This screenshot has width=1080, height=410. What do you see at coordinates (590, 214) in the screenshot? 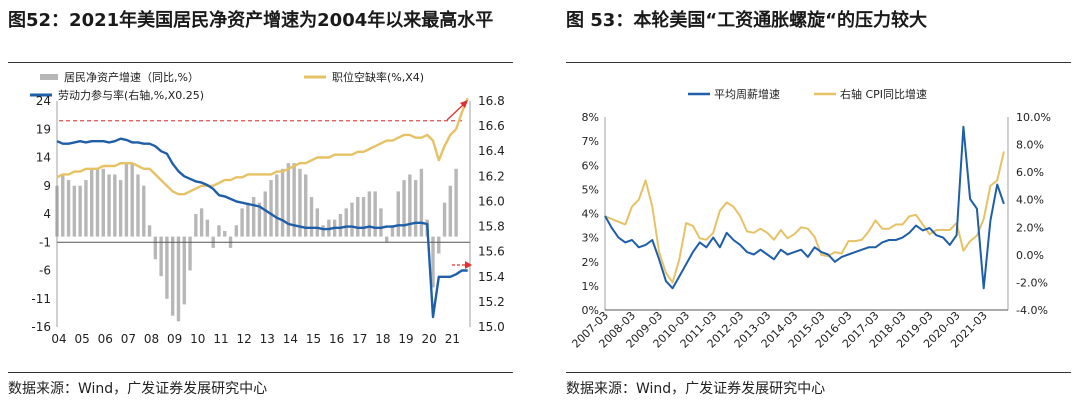
I see `left-tick-label: 4%` at bounding box center [590, 214].